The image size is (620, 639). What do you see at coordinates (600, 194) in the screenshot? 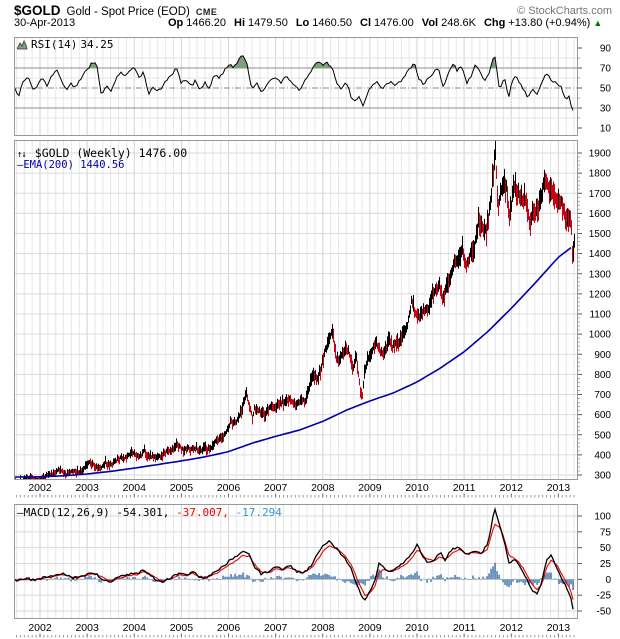
I see `svg-text: 1700` at bounding box center [600, 194].